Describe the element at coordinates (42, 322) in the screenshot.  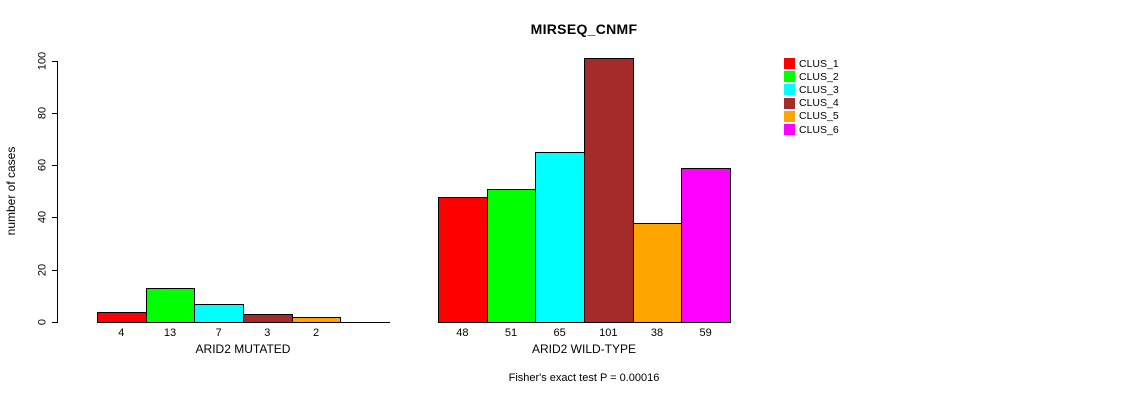
I see `y-tick-label: 0` at that location.